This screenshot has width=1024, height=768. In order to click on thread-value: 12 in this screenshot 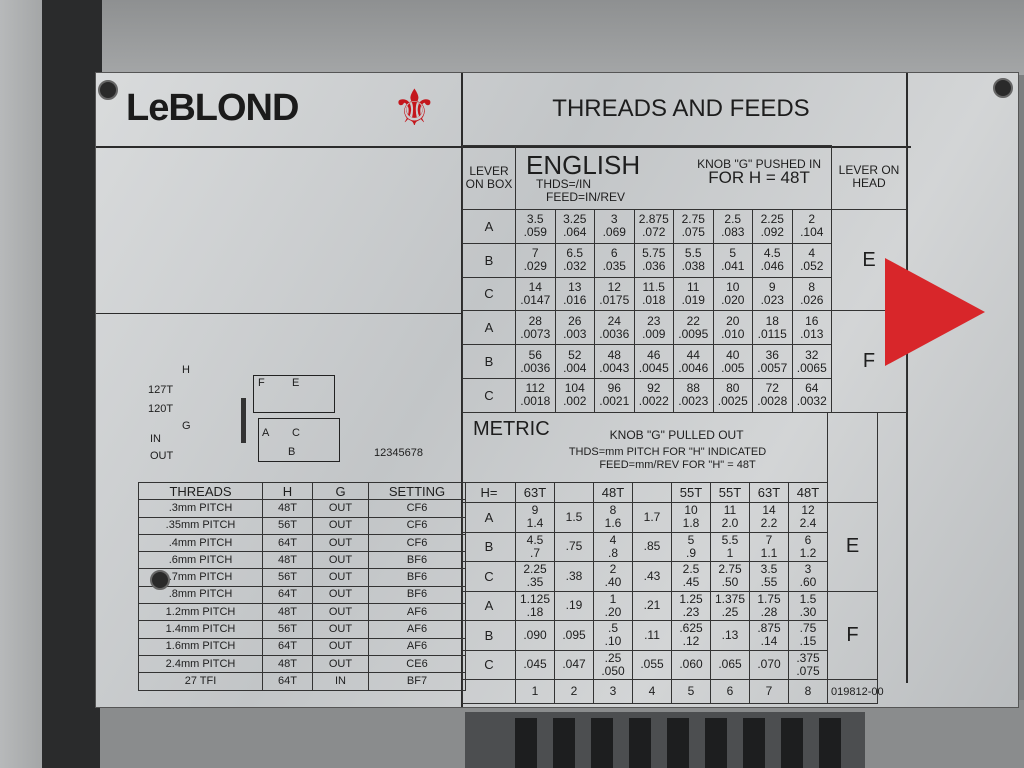, I will do `click(808, 510)`.